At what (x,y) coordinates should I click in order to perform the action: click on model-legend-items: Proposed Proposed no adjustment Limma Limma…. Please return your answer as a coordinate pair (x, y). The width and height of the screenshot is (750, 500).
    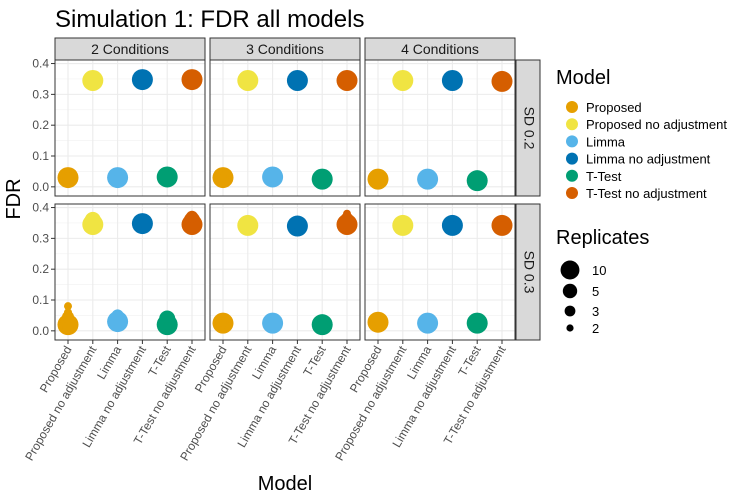
    Looking at the image, I should click on (646, 150).